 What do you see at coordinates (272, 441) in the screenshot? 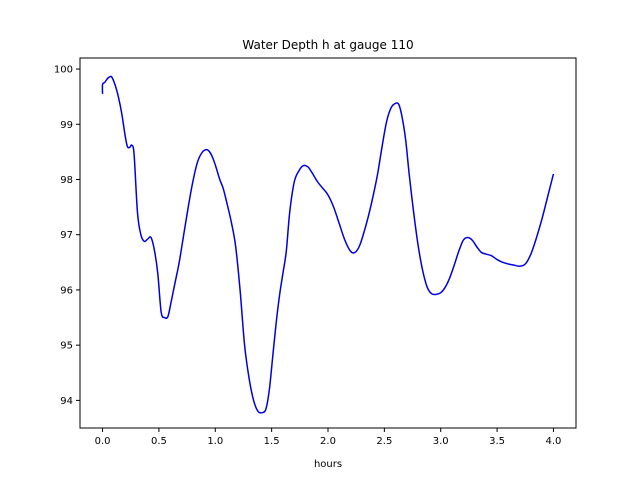
I see `x-tick-label: 1.5` at bounding box center [272, 441].